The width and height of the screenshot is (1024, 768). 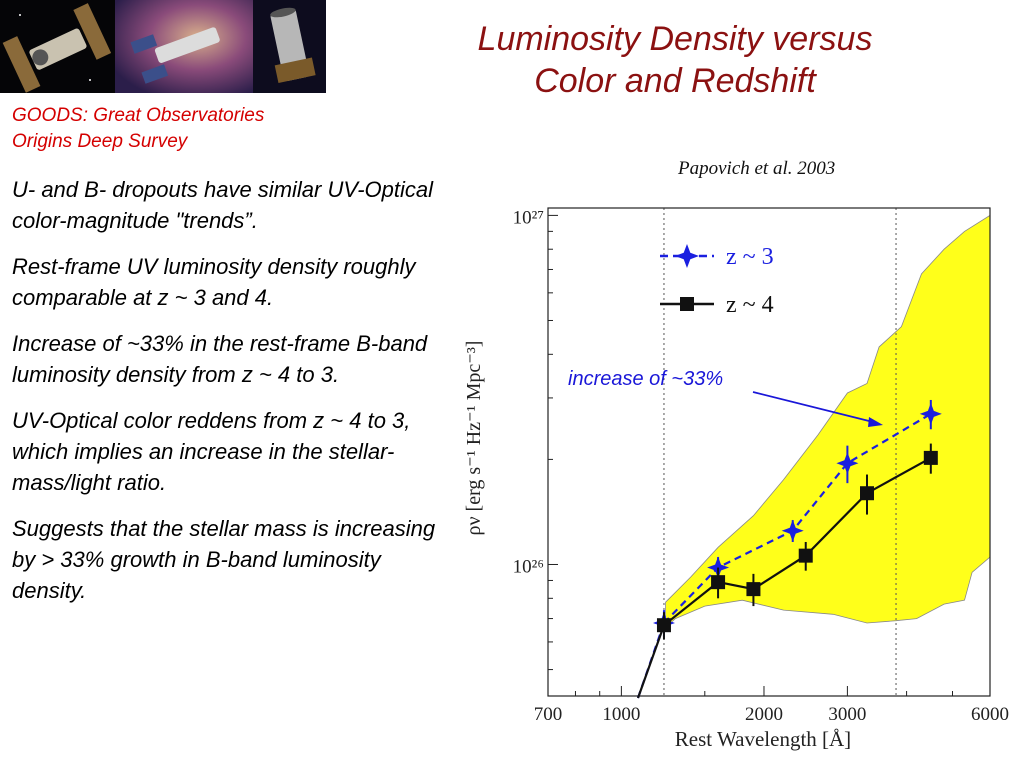 I want to click on x-axis-label: Rest Wavelength [Å], so click(x=763, y=739).